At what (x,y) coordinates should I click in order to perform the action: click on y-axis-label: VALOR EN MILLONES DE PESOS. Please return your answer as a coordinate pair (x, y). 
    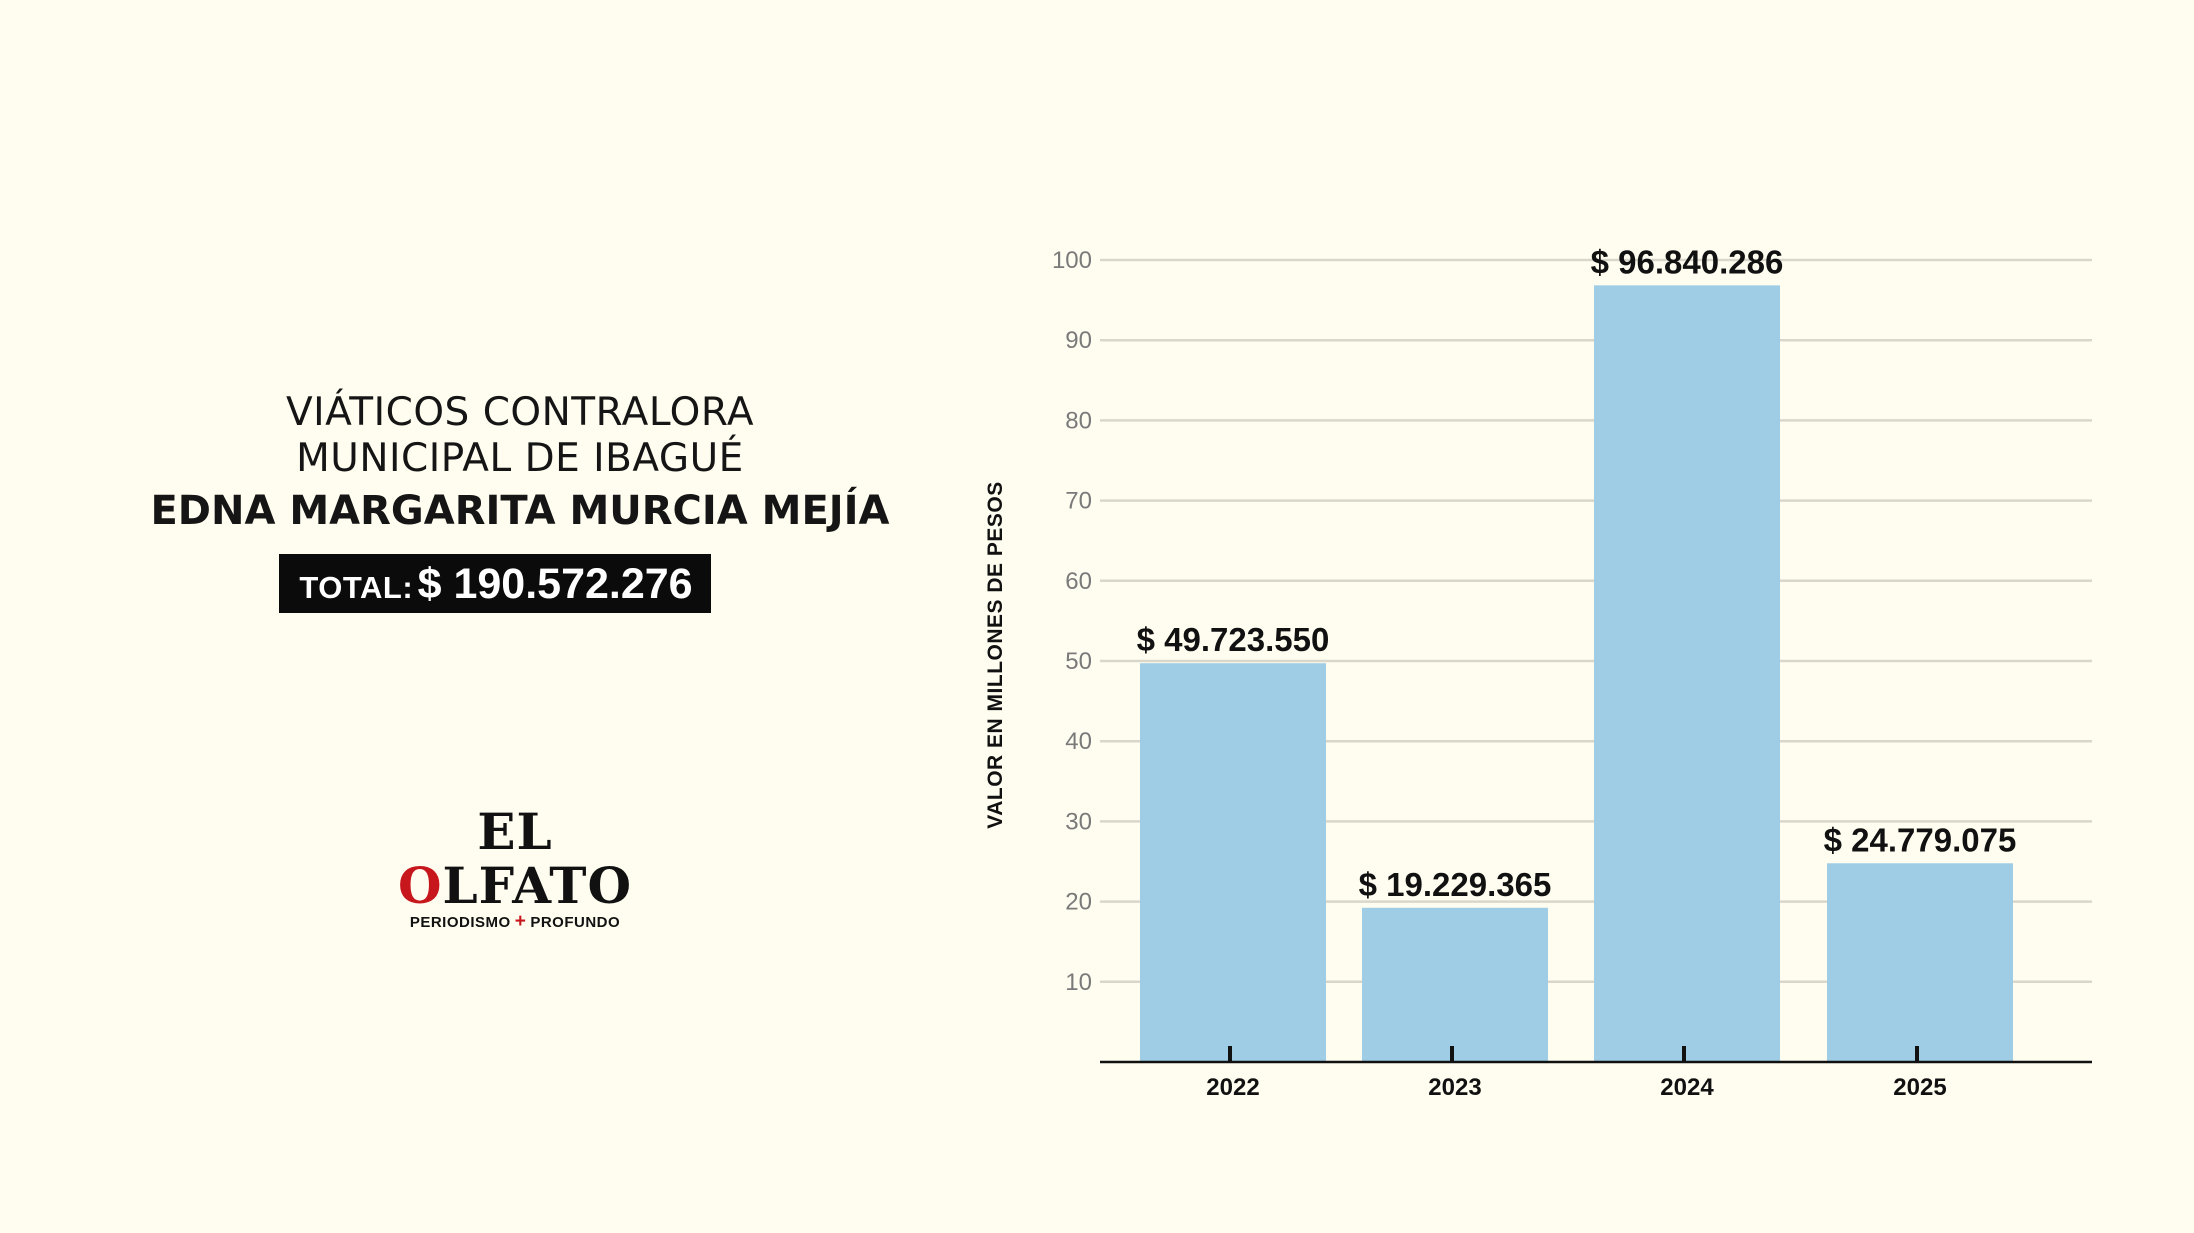
    Looking at the image, I should click on (995, 654).